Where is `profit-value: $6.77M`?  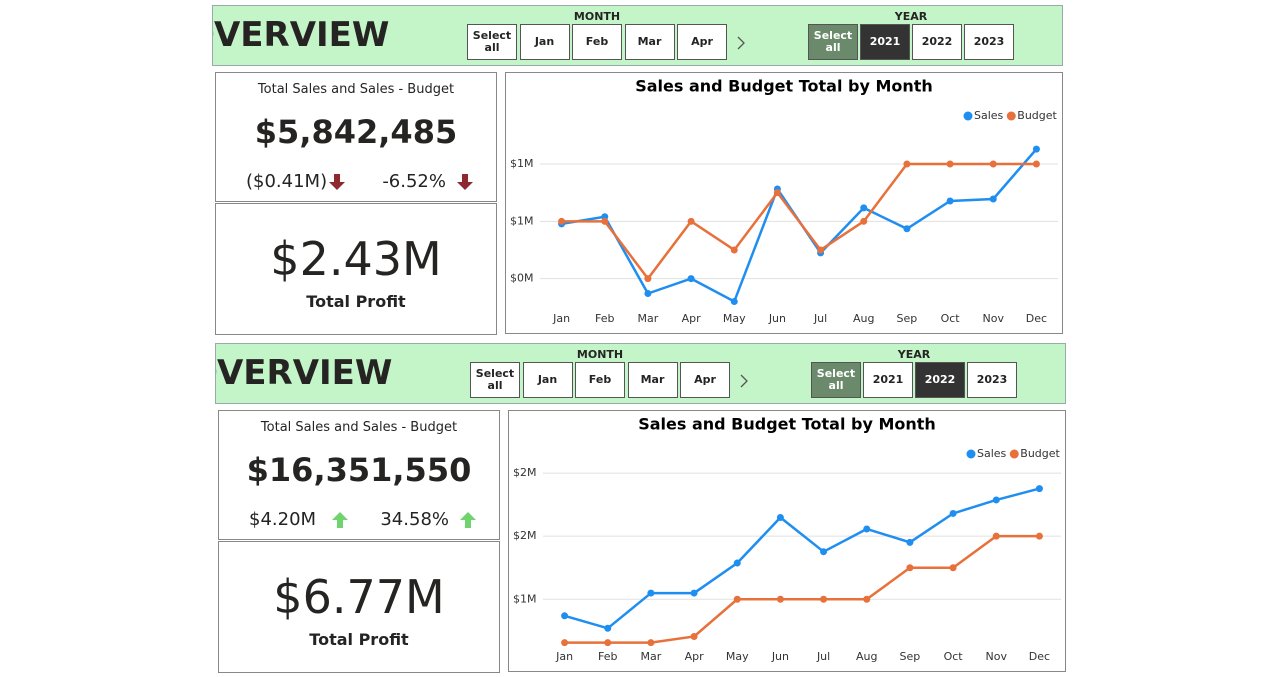
profit-value: $6.77M is located at coordinates (359, 597).